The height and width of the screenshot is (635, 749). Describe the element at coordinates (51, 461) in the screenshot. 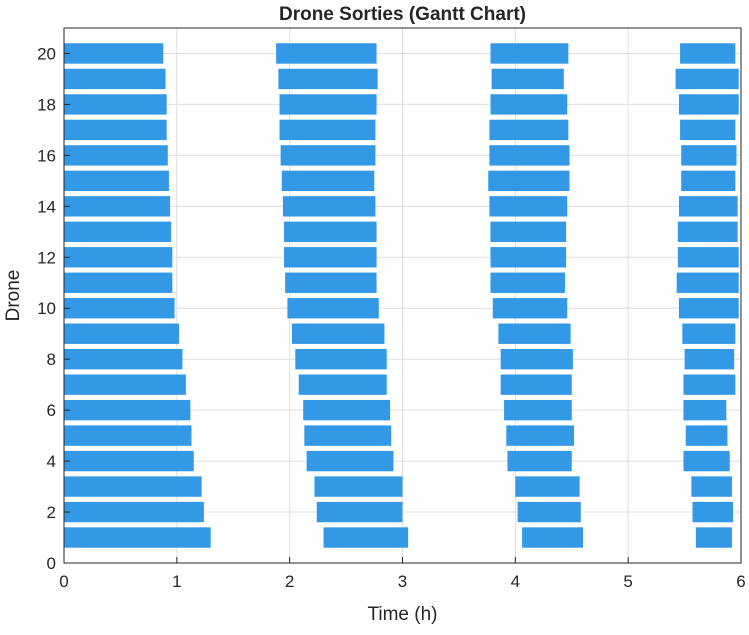

I see `y-tick-label: 4` at that location.